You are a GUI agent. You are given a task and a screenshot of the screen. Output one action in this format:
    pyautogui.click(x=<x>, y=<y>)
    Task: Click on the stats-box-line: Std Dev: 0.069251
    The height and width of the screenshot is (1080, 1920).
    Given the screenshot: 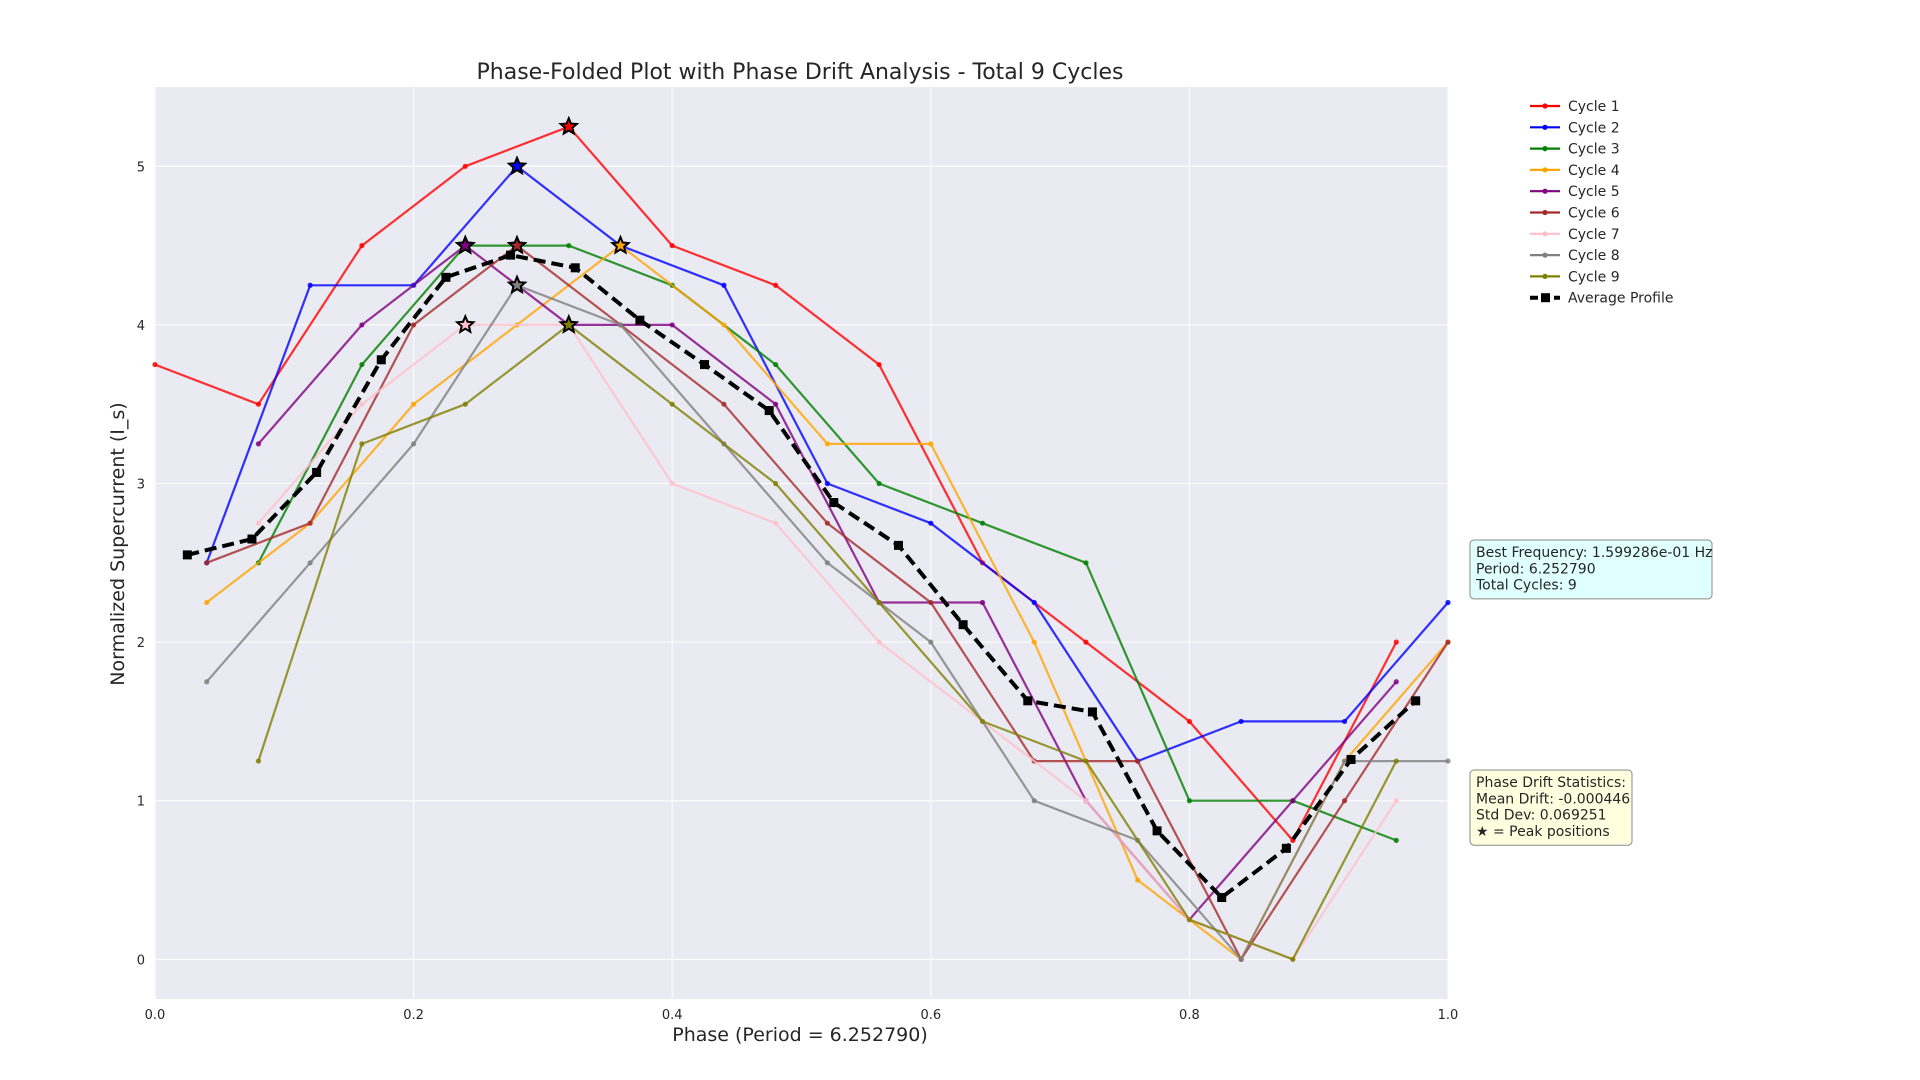 What is the action you would take?
    pyautogui.click(x=1541, y=816)
    